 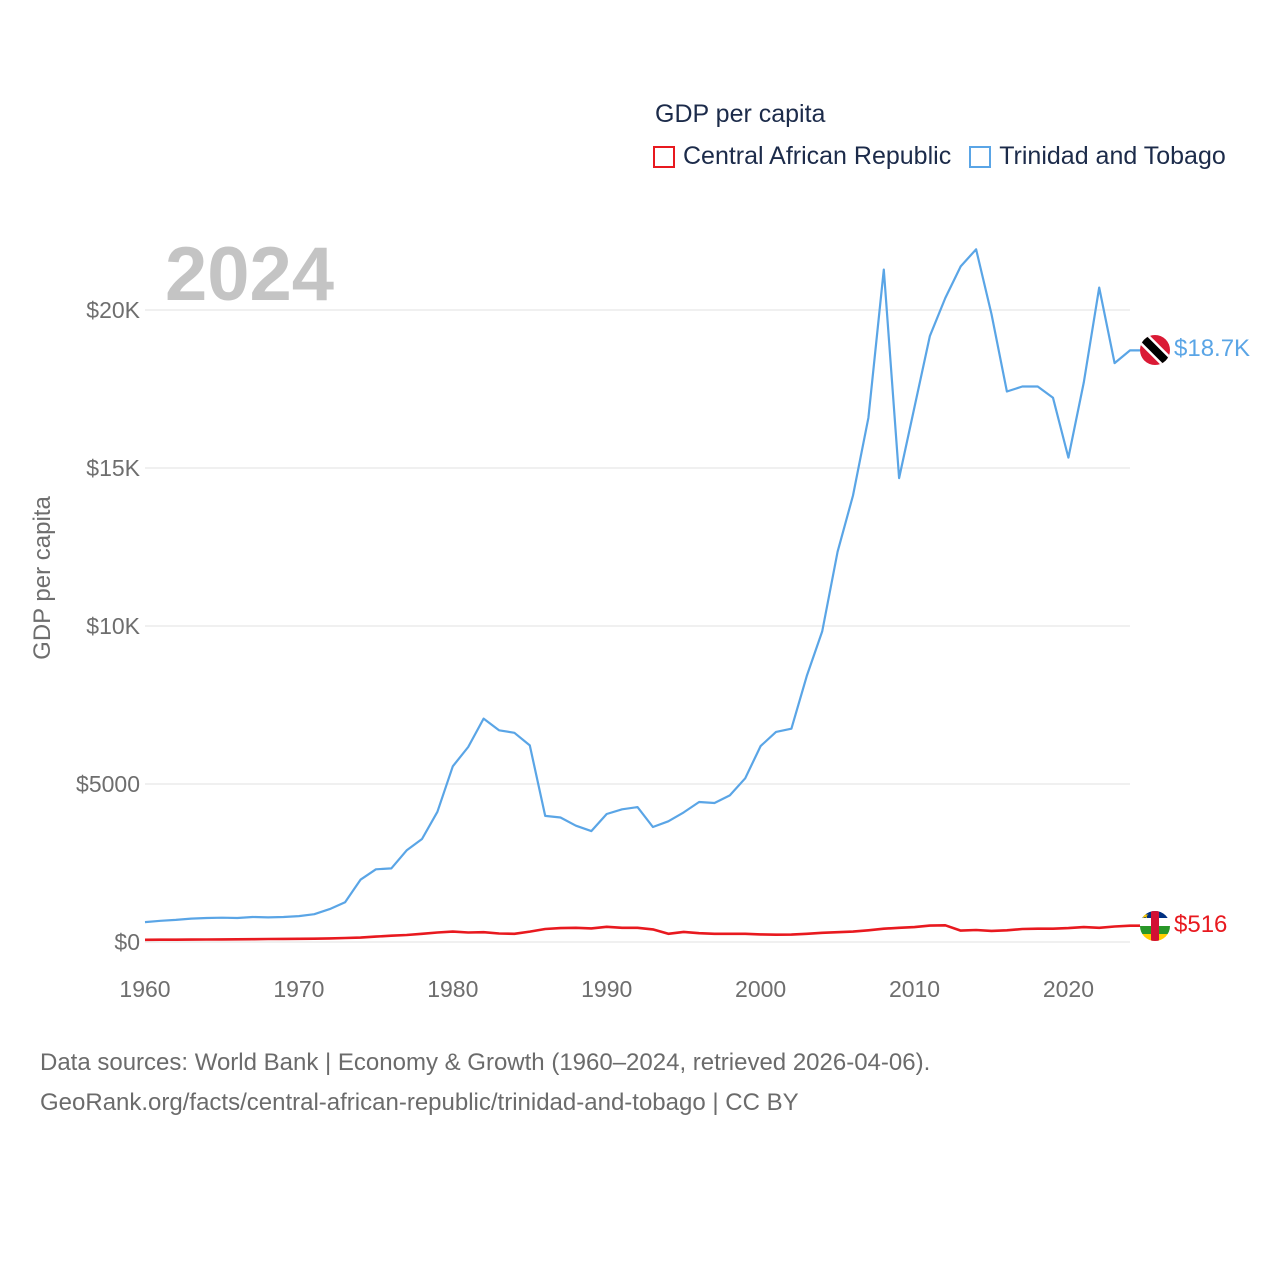 I want to click on legend-swatch-central-african-republic, so click(x=664, y=156).